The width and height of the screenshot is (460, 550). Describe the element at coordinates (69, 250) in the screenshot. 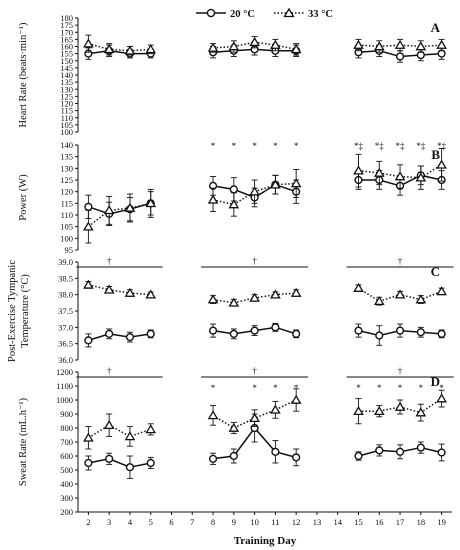

I see `y-tick-label-B: 95` at that location.